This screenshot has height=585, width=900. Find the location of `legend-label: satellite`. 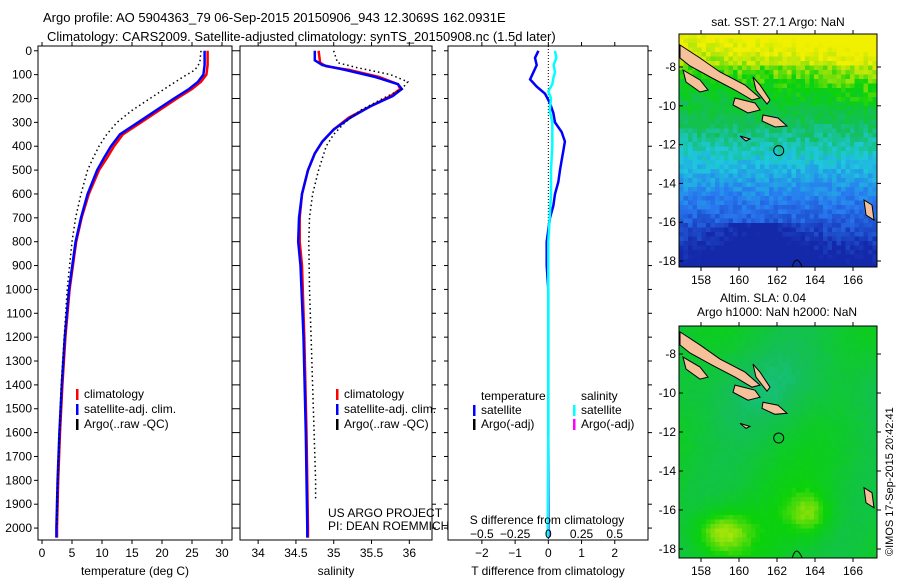

legend-label: satellite is located at coordinates (501, 410).